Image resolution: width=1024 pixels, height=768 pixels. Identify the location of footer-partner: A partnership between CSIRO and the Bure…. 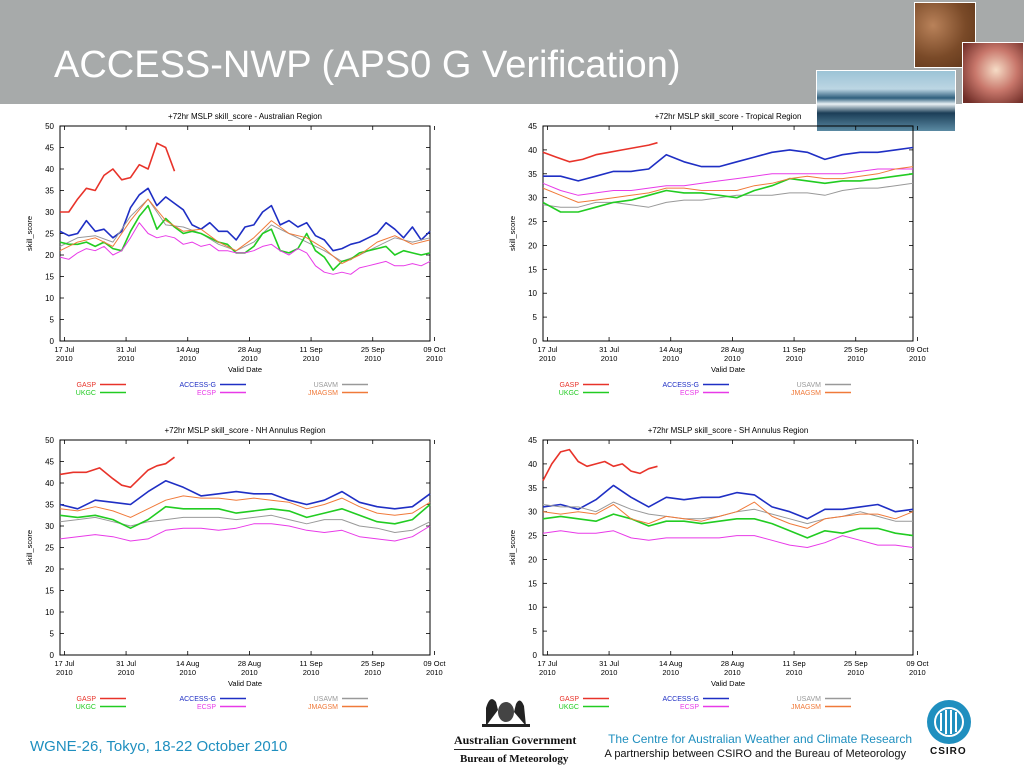
(755, 754).